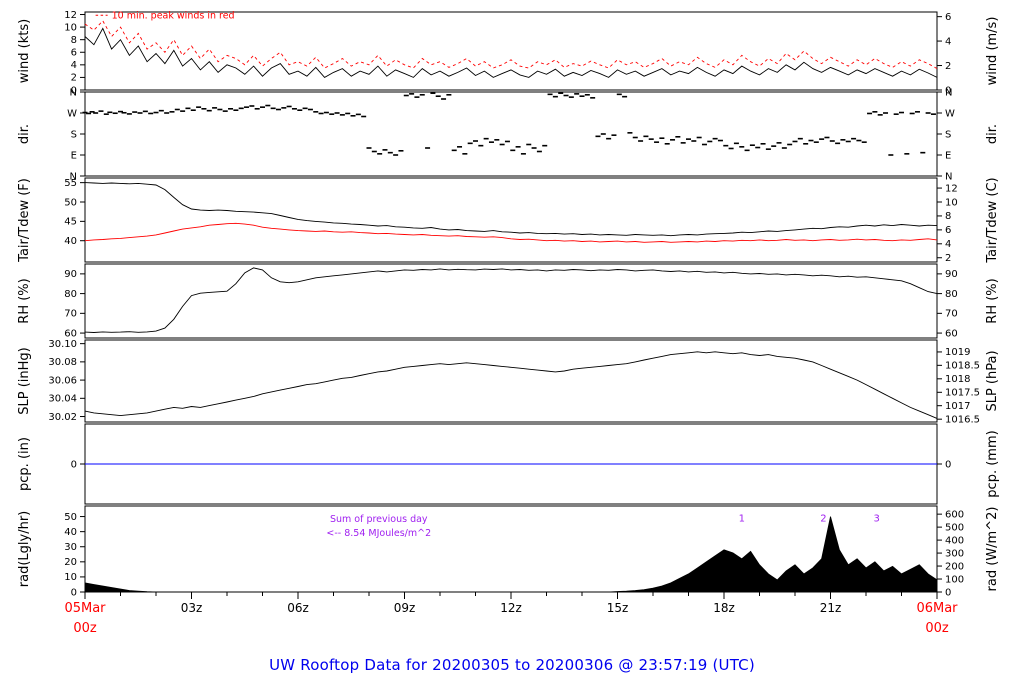 The image size is (1024, 700). Describe the element at coordinates (74, 592) in the screenshot. I see `ytick-left-rad: 0` at that location.